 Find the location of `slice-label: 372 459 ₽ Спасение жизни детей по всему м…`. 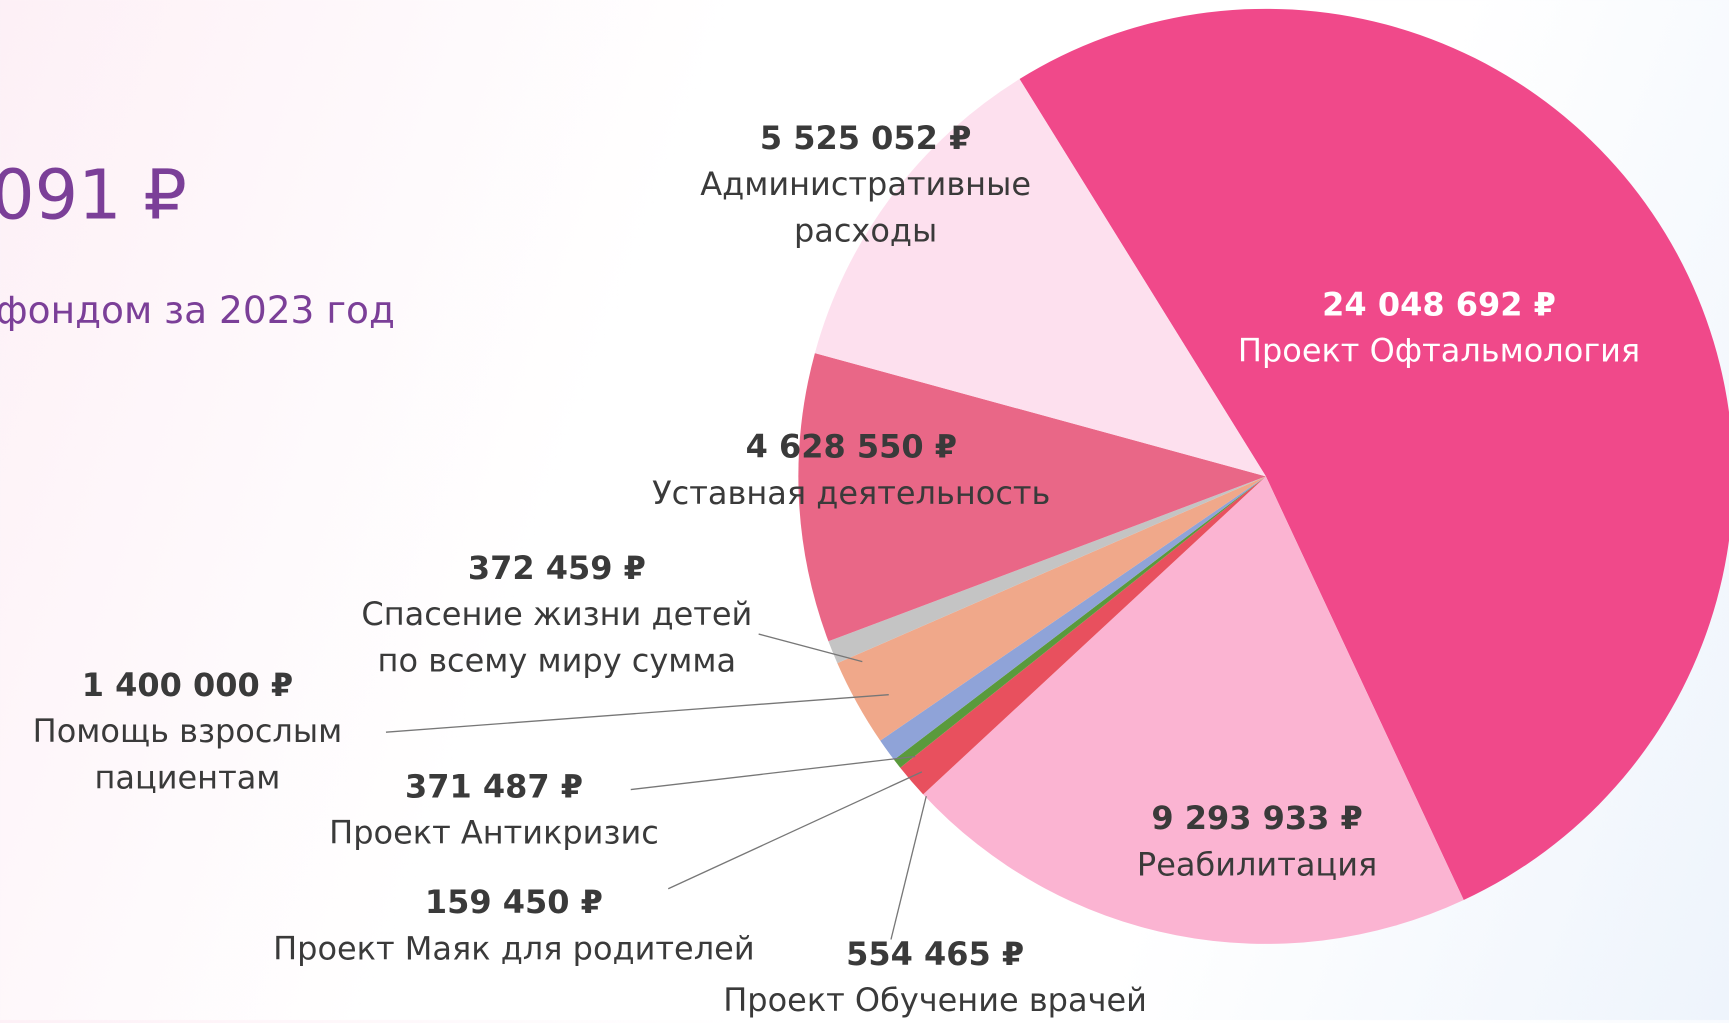

slice-label: 372 459 ₽ Спасение жизни детей по всему м… is located at coordinates (556, 614).